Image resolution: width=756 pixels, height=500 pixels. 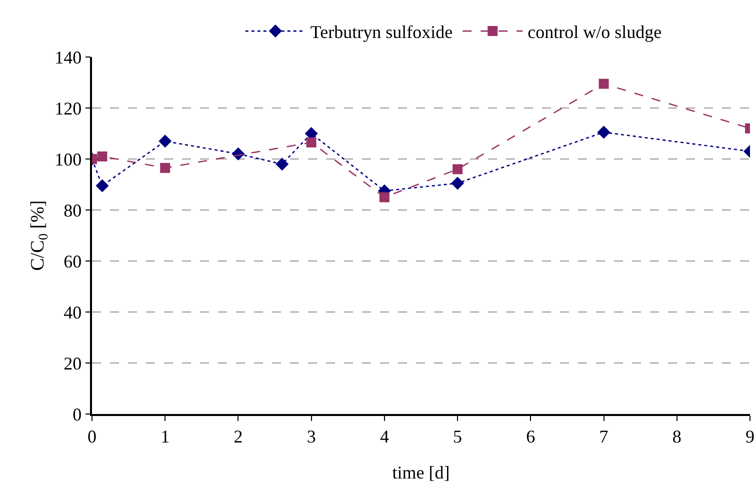 I want to click on x-tick-label: 4, so click(x=384, y=436).